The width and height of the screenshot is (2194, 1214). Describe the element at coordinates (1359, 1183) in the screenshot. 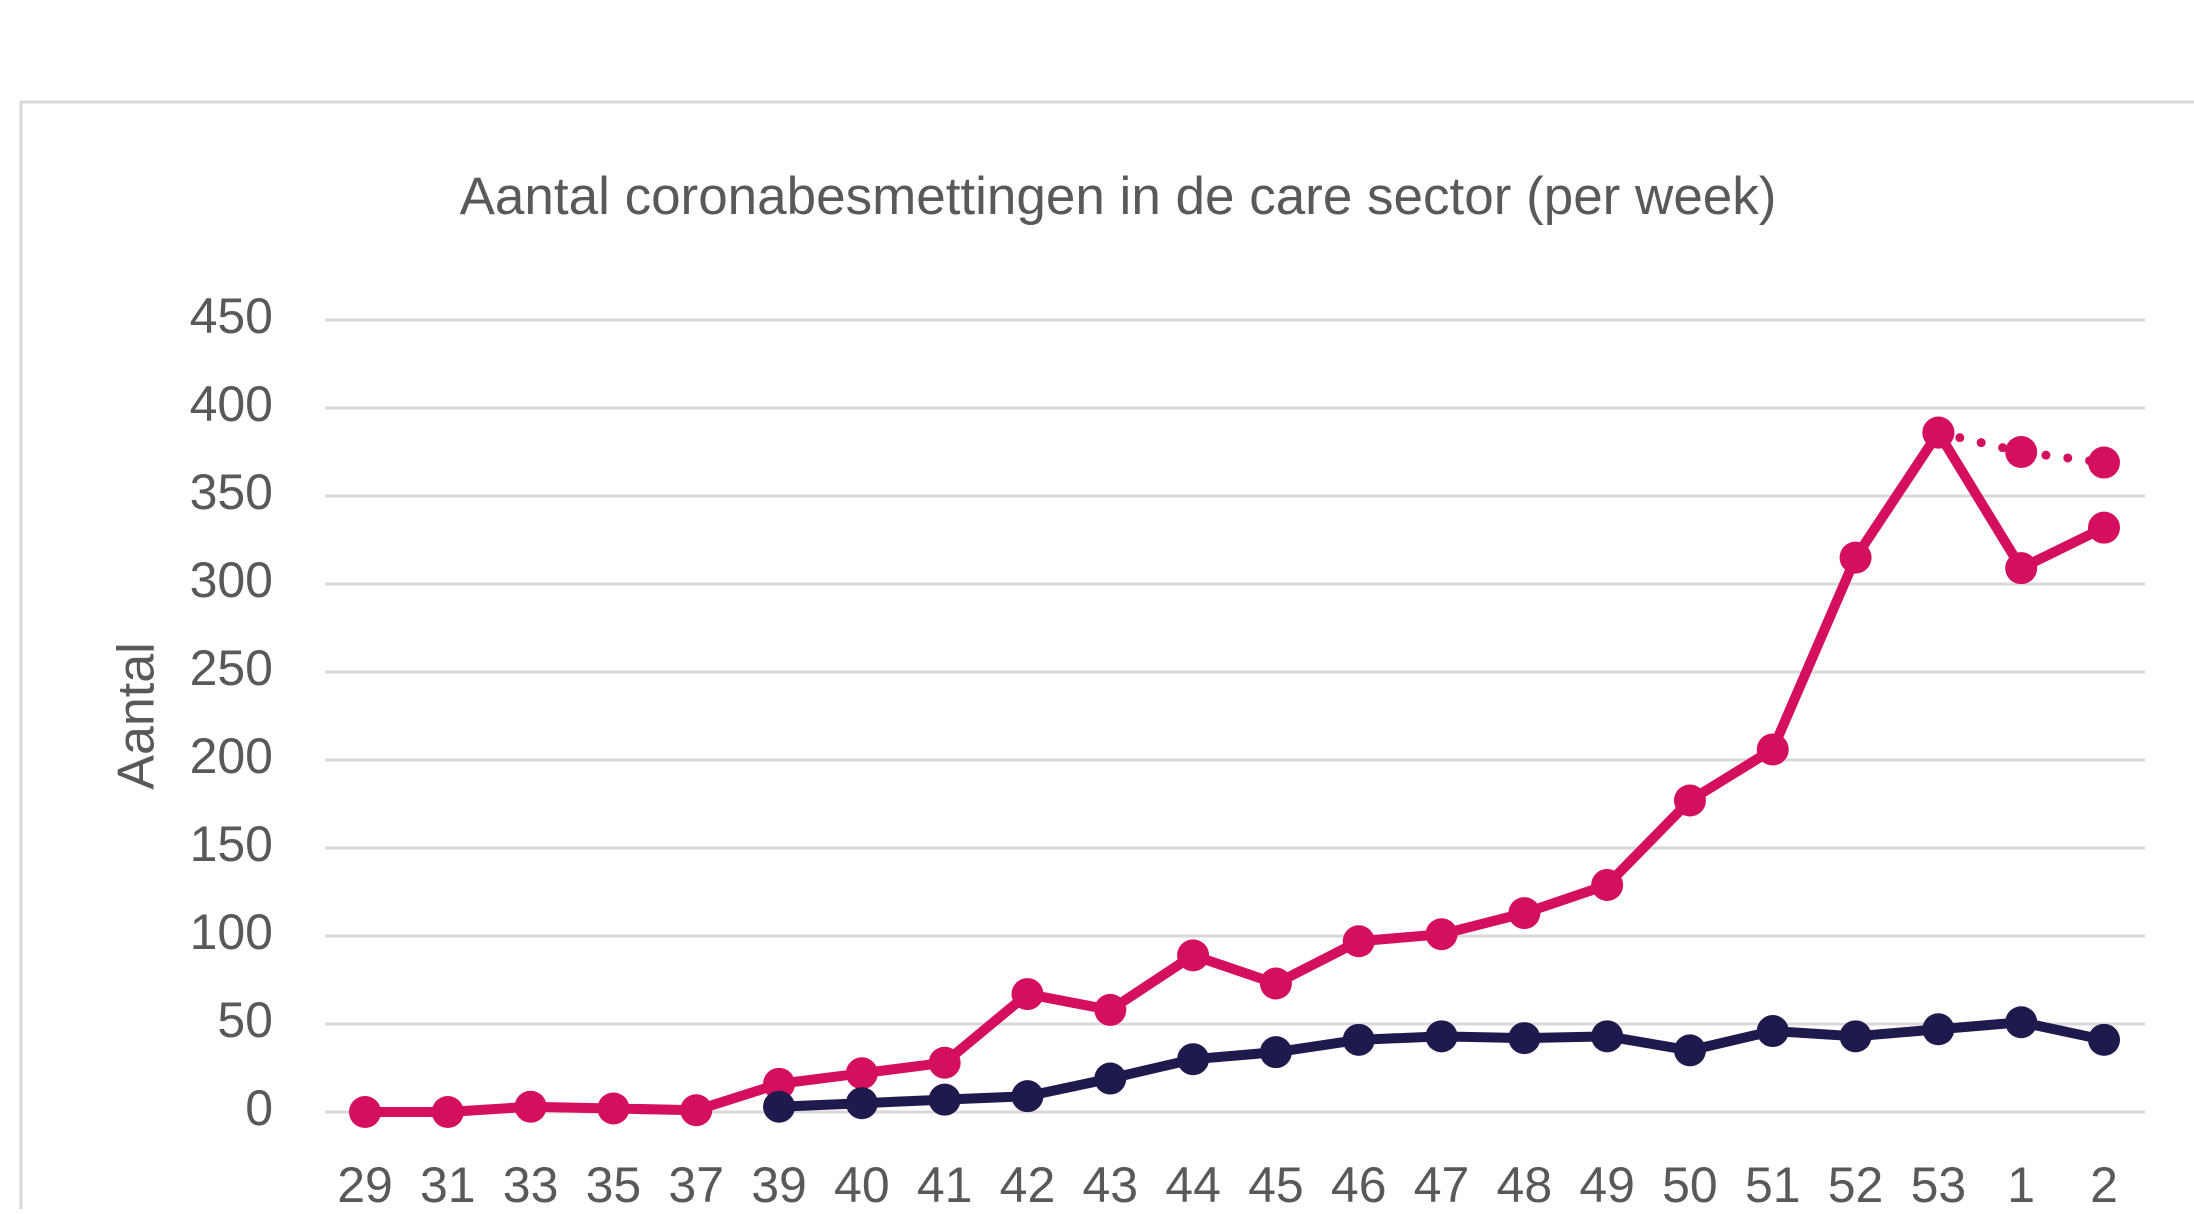

I see `x-tick-label: 46` at that location.